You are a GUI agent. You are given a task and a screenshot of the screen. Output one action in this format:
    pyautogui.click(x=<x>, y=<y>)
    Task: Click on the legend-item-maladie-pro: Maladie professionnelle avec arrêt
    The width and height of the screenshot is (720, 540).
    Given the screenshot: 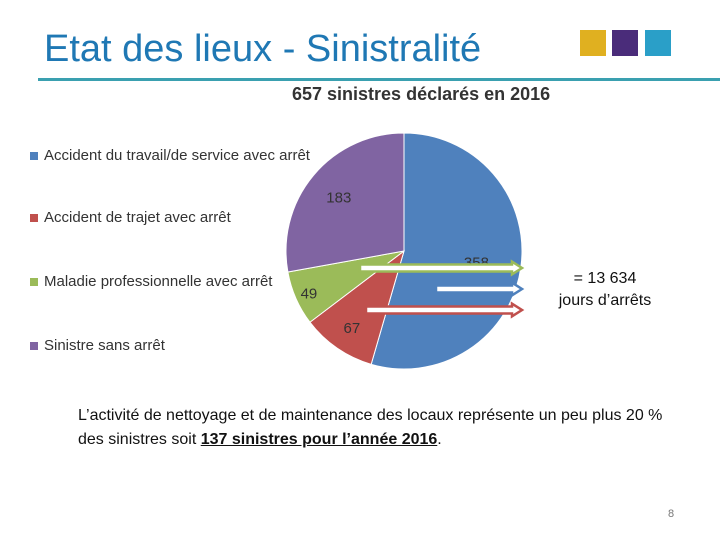 What is the action you would take?
    pyautogui.click(x=172, y=282)
    